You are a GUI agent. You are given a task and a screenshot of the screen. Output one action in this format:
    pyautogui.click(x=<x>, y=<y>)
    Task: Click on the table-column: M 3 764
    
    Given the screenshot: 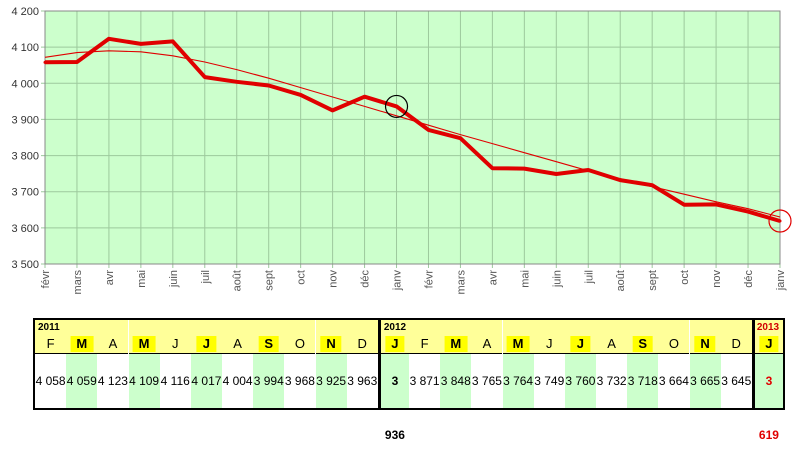 What is the action you would take?
    pyautogui.click(x=518, y=364)
    